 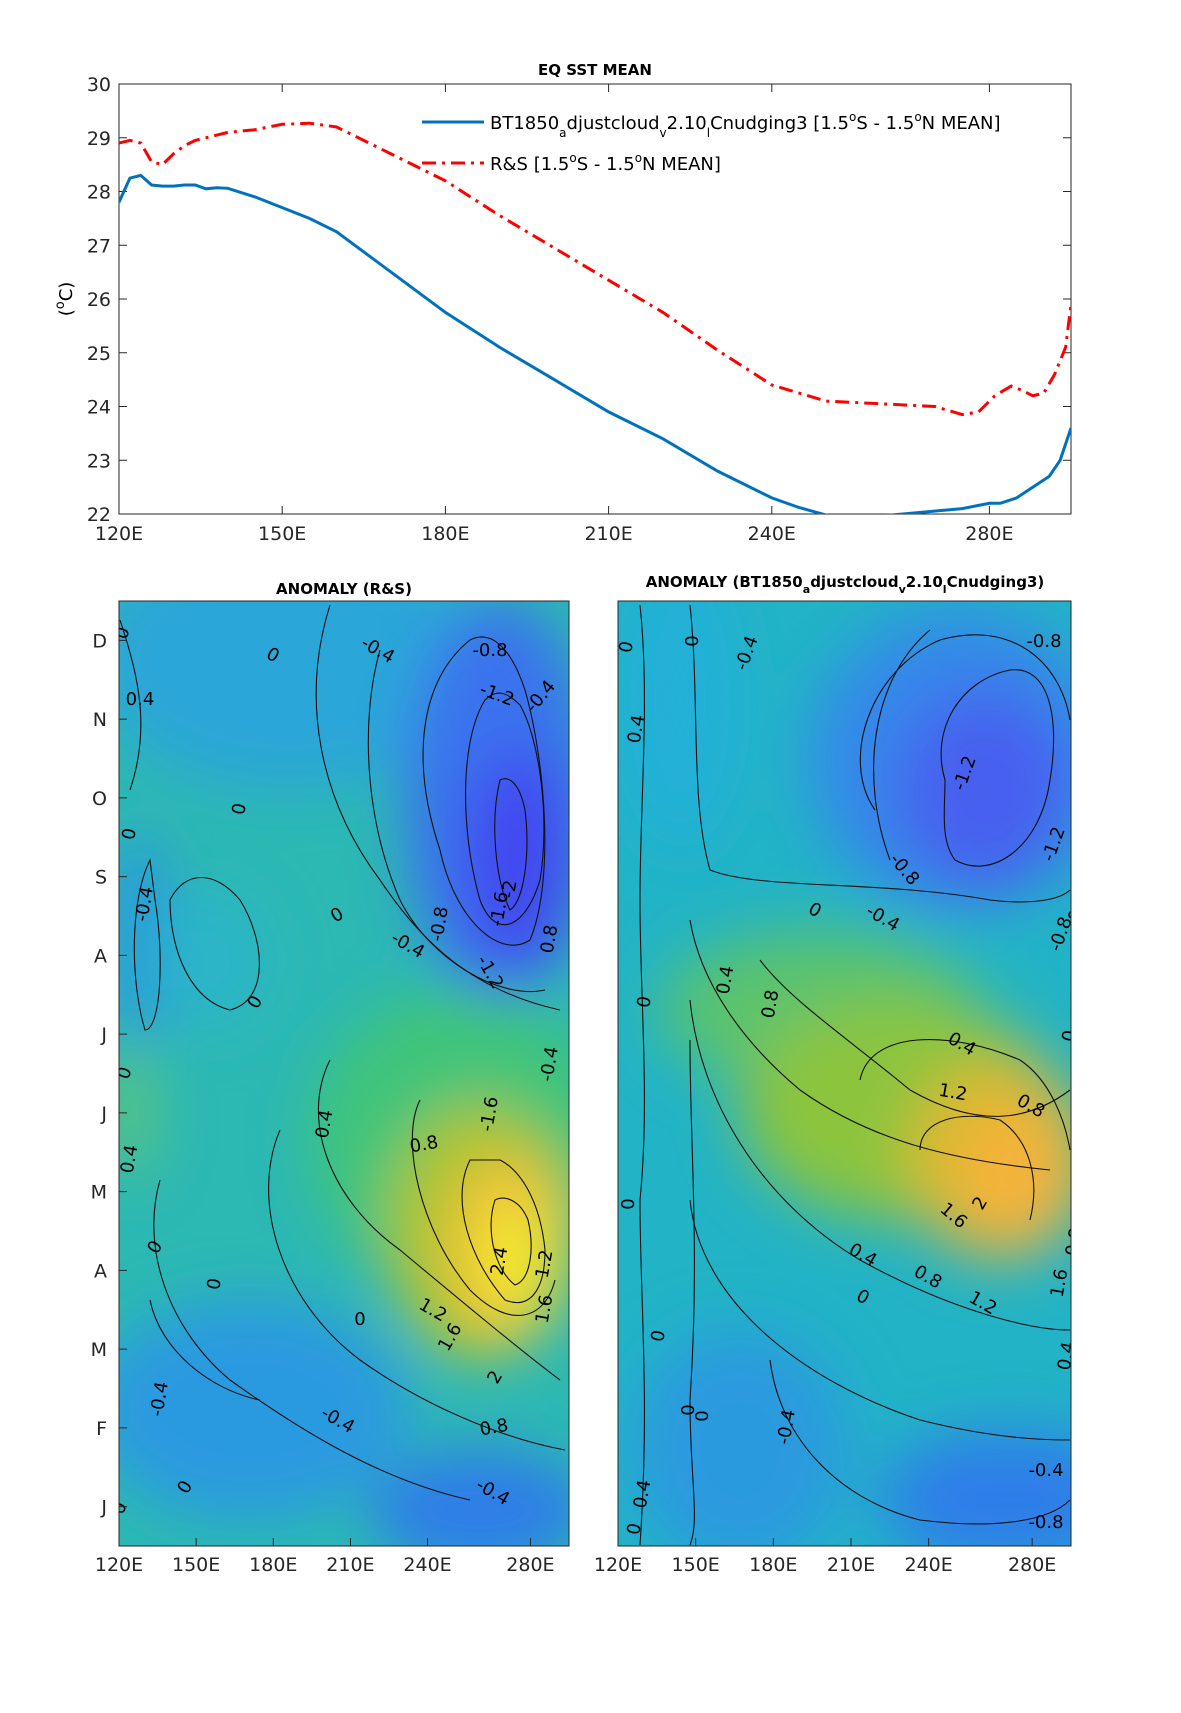 What do you see at coordinates (99, 300) in the screenshot?
I see `top-y-tick-label: 26` at bounding box center [99, 300].